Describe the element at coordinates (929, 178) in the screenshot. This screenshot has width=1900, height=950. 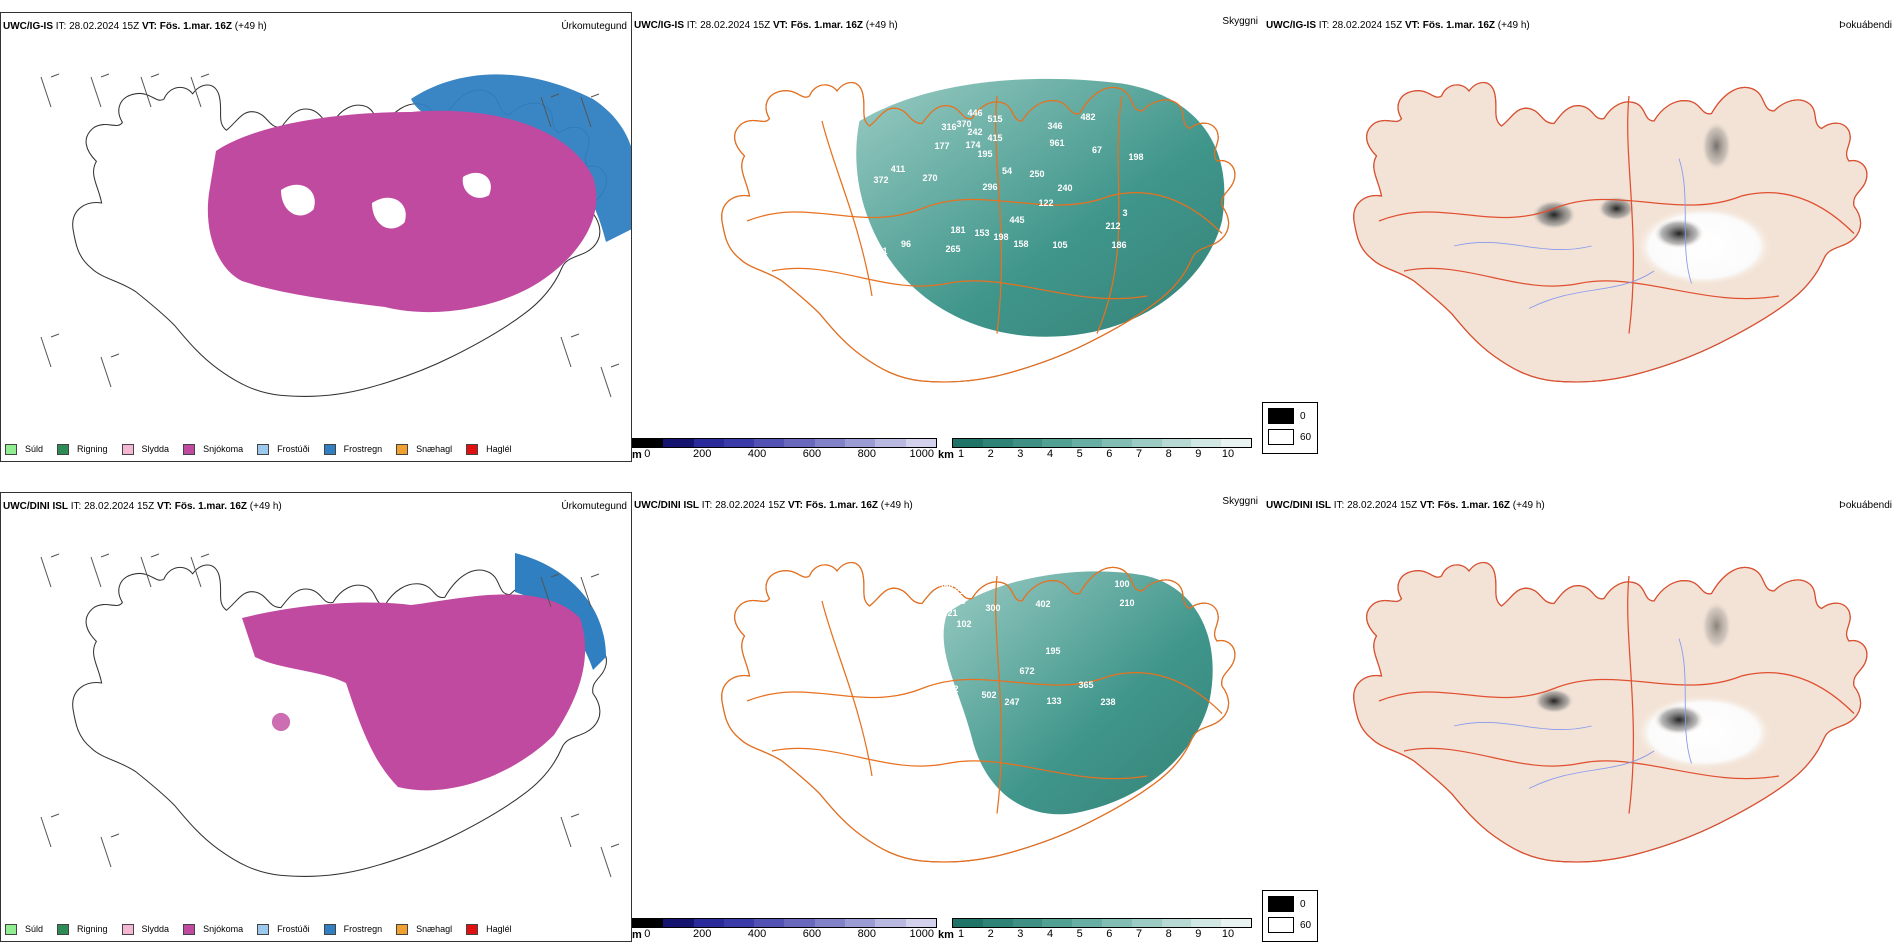
I see `cloud-base-label: 270` at that location.